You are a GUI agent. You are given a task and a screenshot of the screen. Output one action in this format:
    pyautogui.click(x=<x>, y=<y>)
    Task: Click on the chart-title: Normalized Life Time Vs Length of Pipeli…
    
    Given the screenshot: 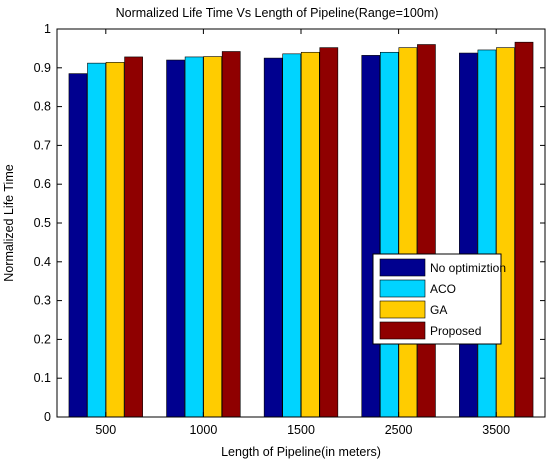 What is the action you would take?
    pyautogui.click(x=277, y=13)
    